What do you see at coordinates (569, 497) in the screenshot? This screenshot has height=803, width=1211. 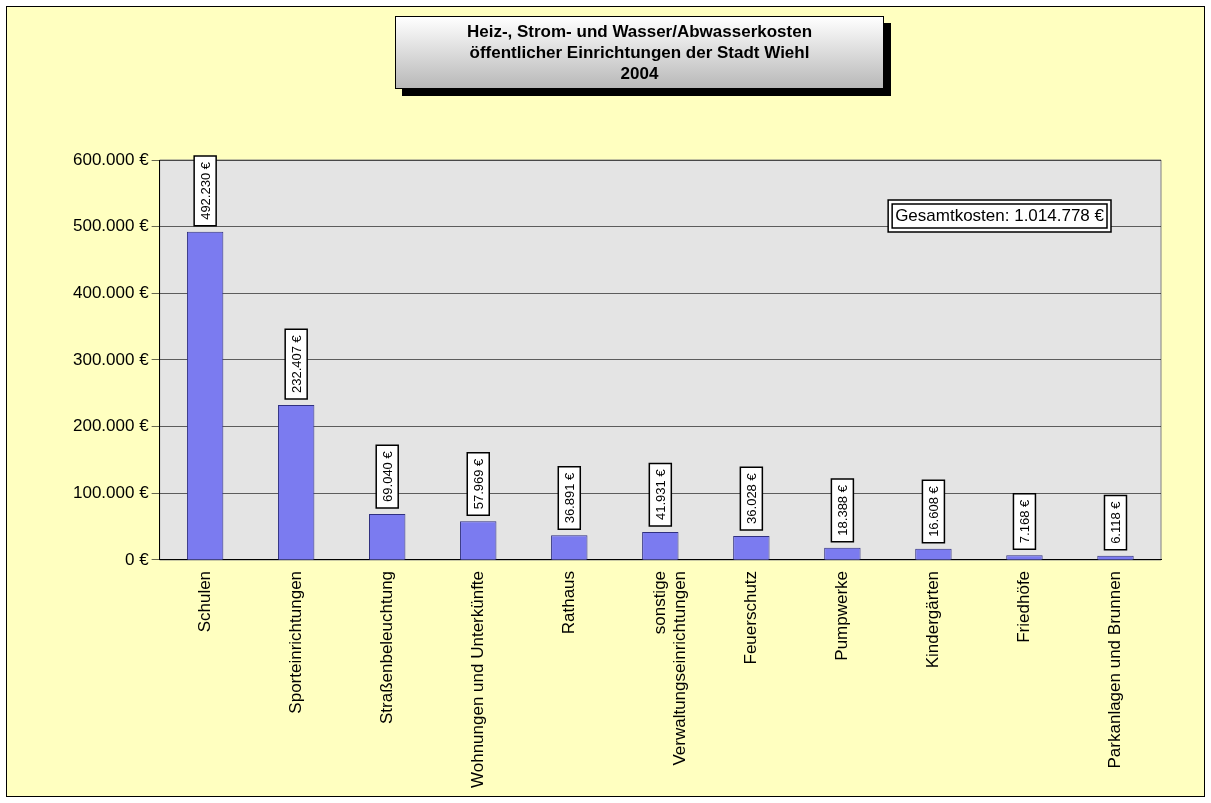 I see `data-label: 36.891 €` at bounding box center [569, 497].